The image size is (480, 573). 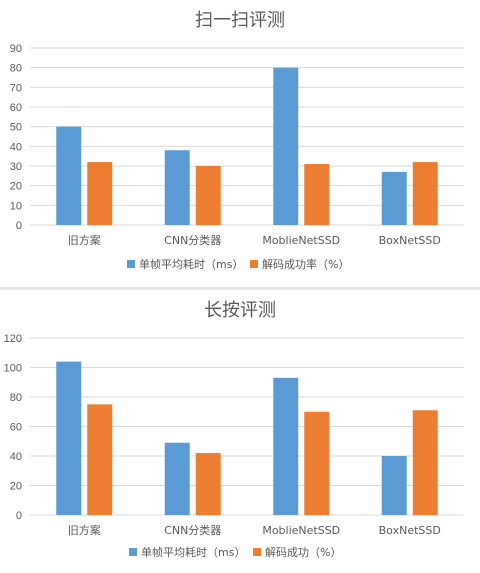 I want to click on y-tick-label: 30, so click(x=16, y=167).